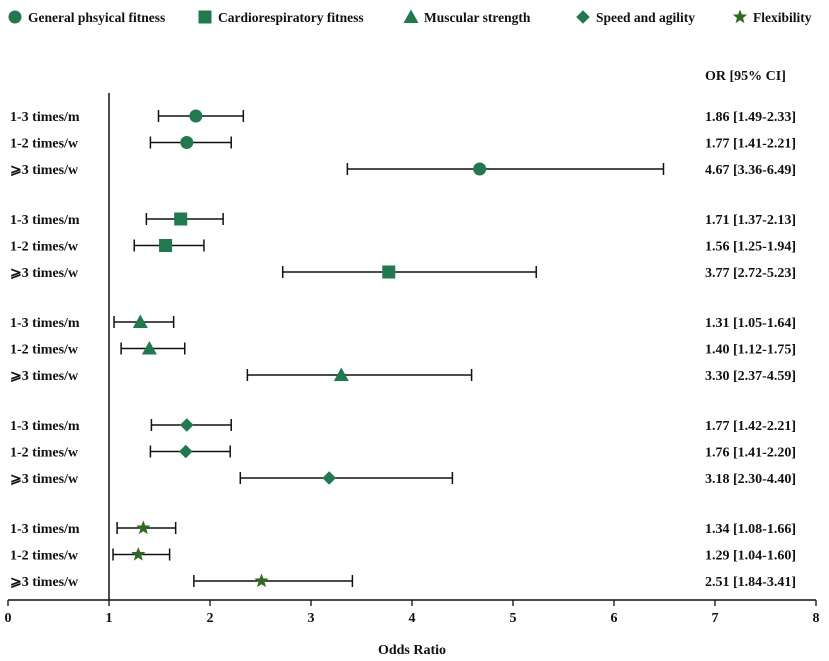 The width and height of the screenshot is (829, 661). I want to click on data-row: 1-3 times/m 1.31 [1.05-1.64], so click(403, 322).